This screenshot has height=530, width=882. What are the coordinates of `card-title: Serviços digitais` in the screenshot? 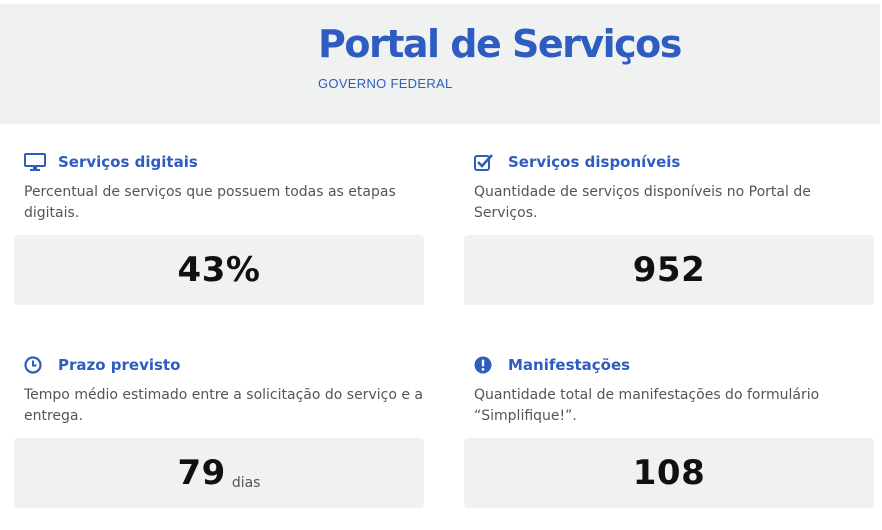 It's located at (128, 162).